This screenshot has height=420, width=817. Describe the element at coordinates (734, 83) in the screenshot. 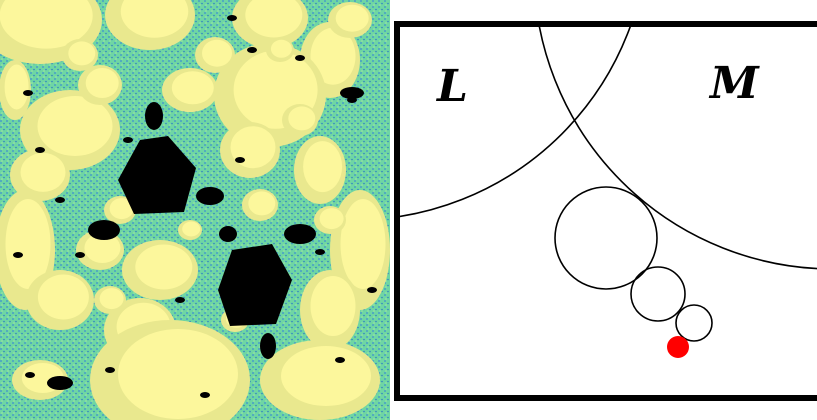

I see `label-m: M` at that location.